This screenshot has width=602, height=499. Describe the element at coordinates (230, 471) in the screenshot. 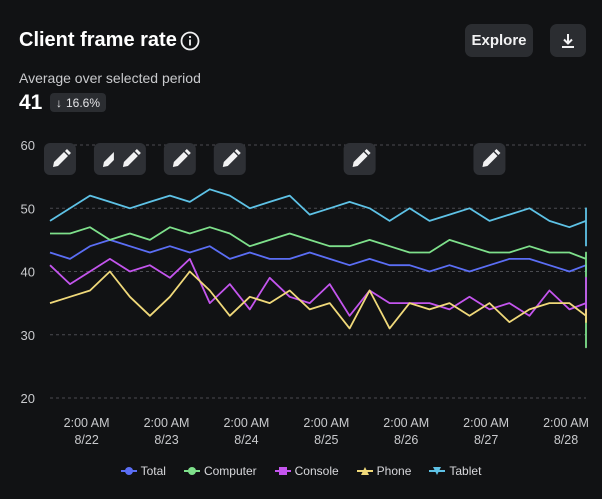

I see `legend-label: Computer` at that location.